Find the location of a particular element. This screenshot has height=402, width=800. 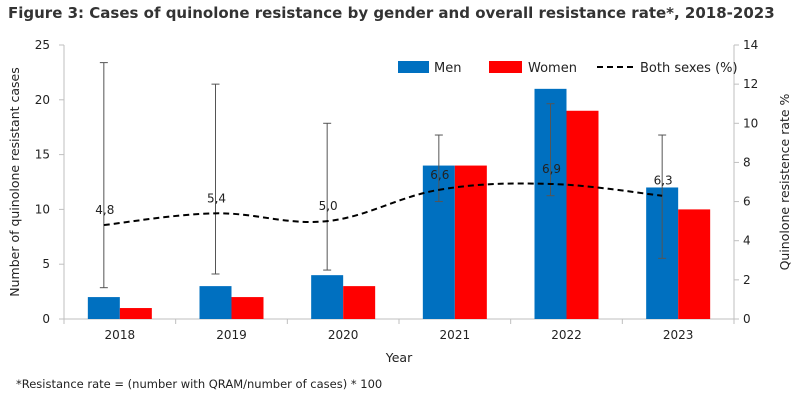

x-tick-label: 2019 is located at coordinates (231, 335).